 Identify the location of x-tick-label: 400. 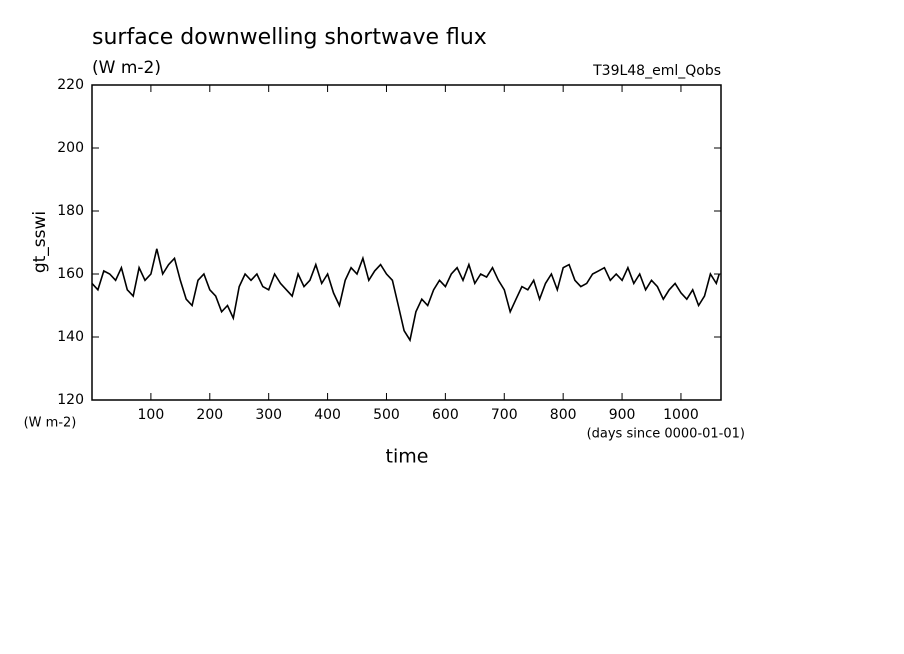
(327, 415).